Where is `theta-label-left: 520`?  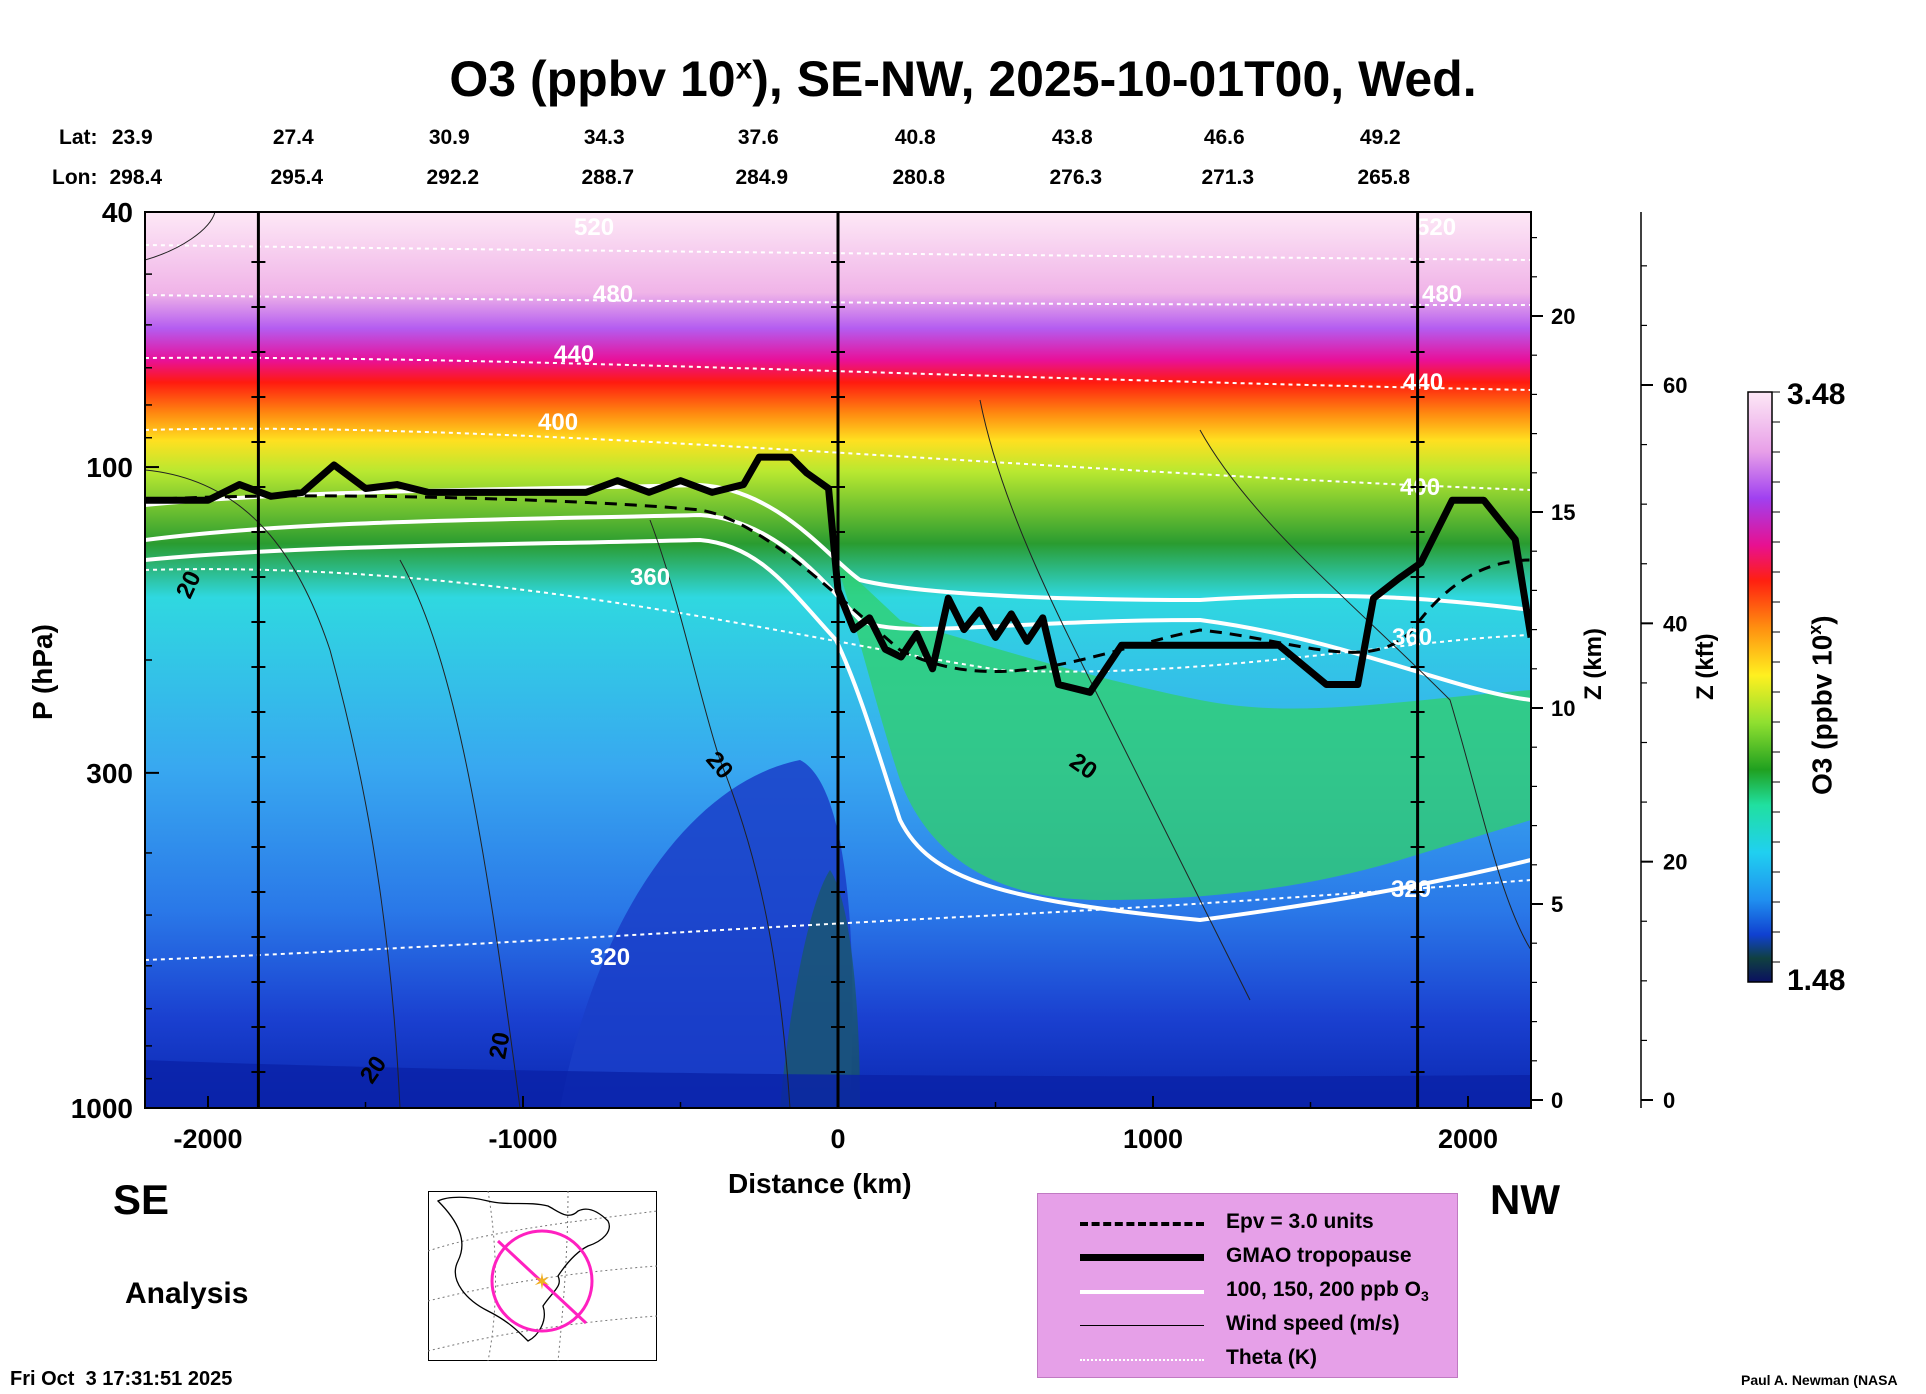 theta-label-left: 520 is located at coordinates (594, 227).